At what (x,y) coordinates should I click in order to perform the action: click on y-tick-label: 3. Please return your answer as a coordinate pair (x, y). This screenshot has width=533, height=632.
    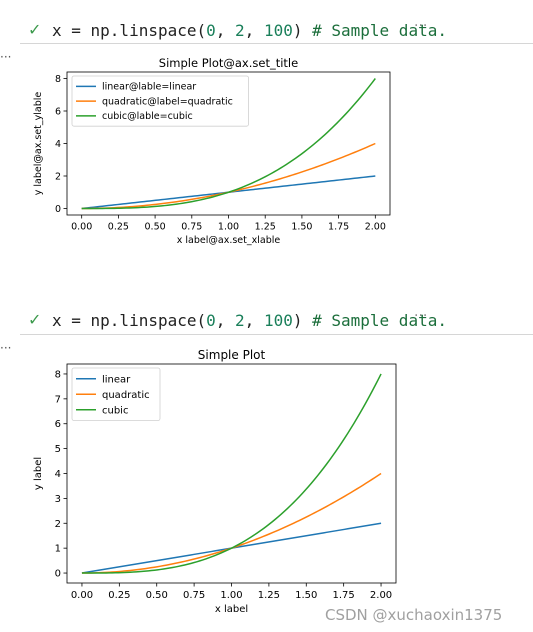
    Looking at the image, I should click on (58, 499).